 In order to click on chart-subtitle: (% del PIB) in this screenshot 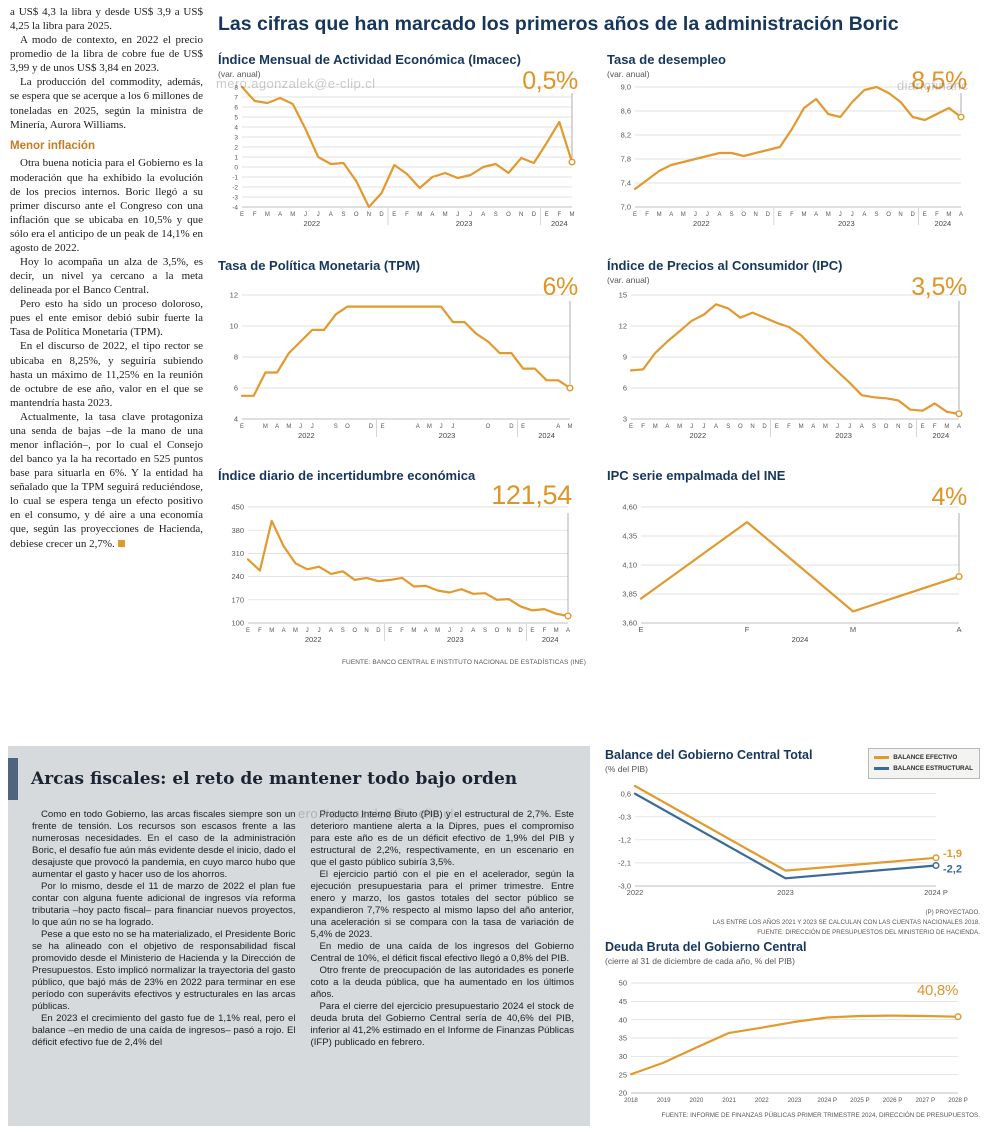, I will do `click(626, 769)`.